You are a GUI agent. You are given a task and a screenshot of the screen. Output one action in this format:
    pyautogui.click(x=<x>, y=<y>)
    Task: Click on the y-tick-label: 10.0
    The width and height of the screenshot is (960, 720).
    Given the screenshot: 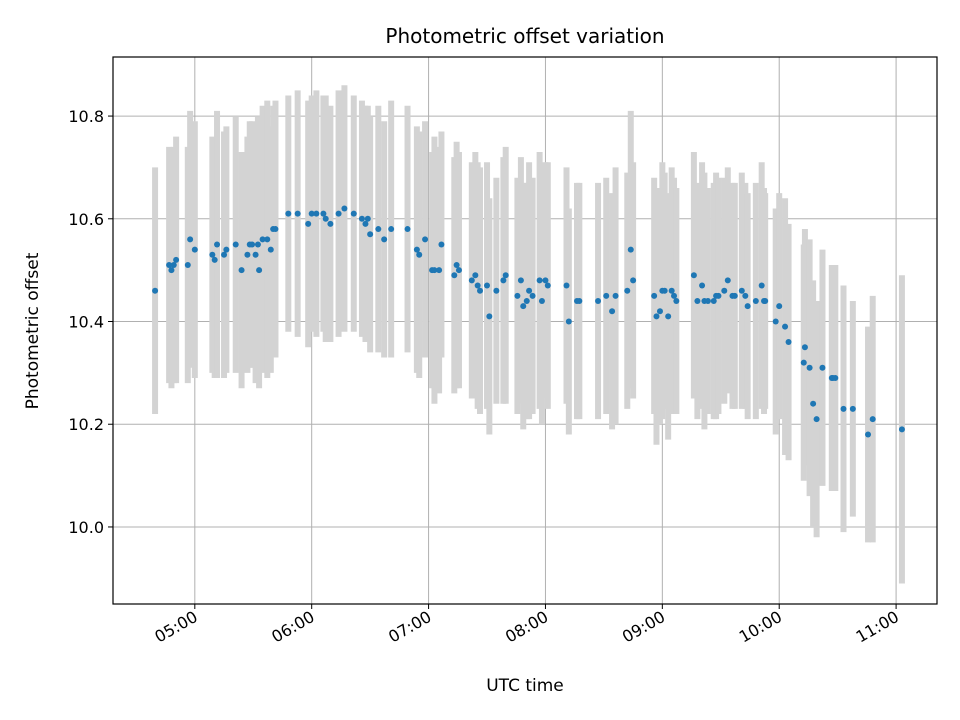 What is the action you would take?
    pyautogui.click(x=86, y=527)
    